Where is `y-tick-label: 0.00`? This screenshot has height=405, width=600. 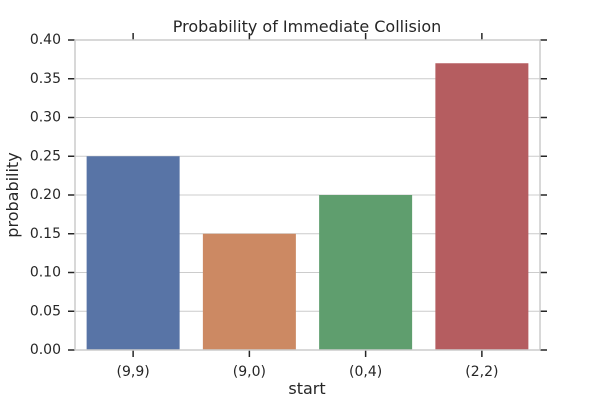
y-tick-label: 0.00 is located at coordinates (45, 350).